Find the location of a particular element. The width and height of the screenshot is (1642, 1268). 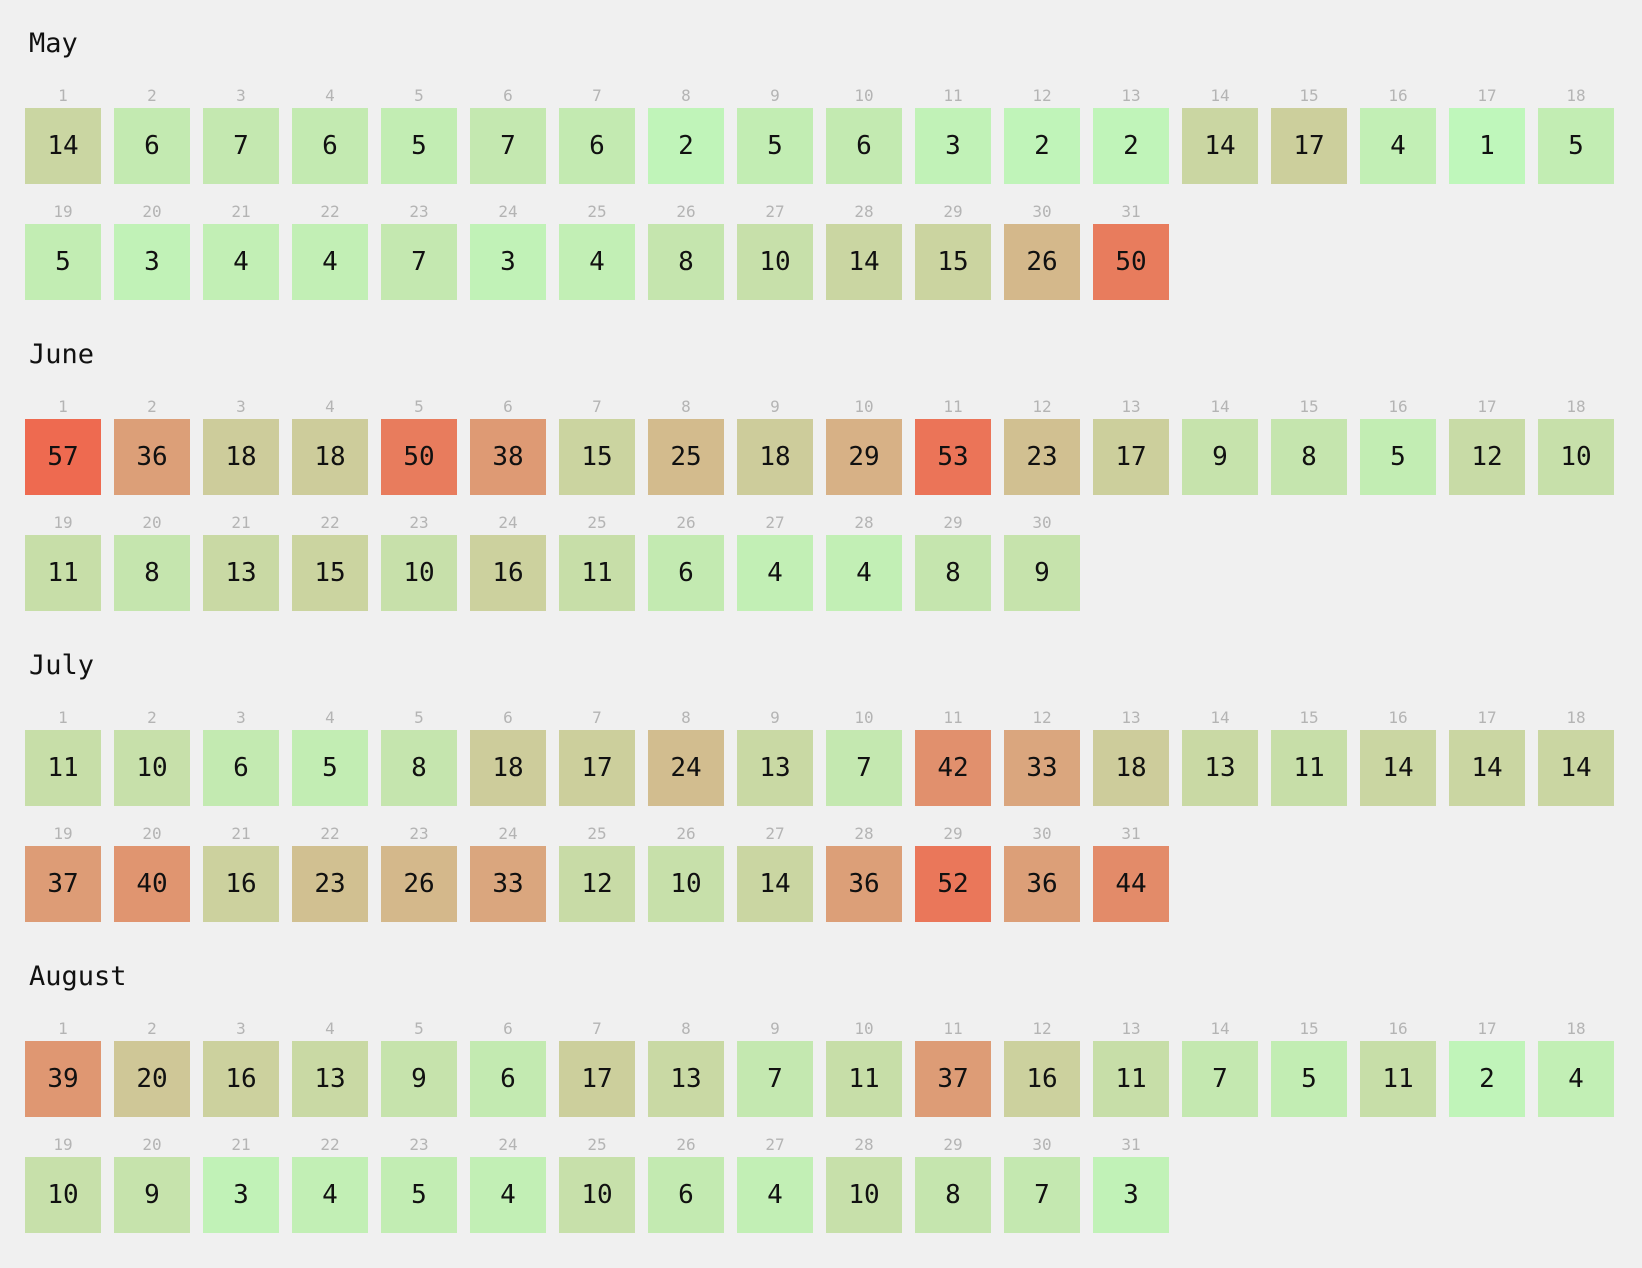

month-title-may: May is located at coordinates (53, 43).